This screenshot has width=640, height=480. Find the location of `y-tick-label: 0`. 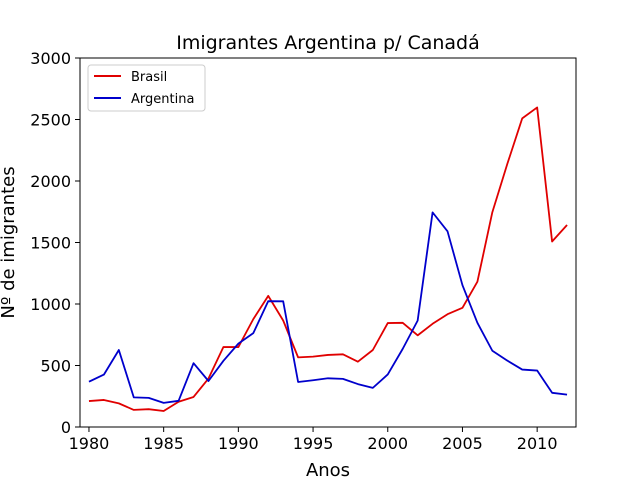

y-tick-label: 0 is located at coordinates (66, 427).